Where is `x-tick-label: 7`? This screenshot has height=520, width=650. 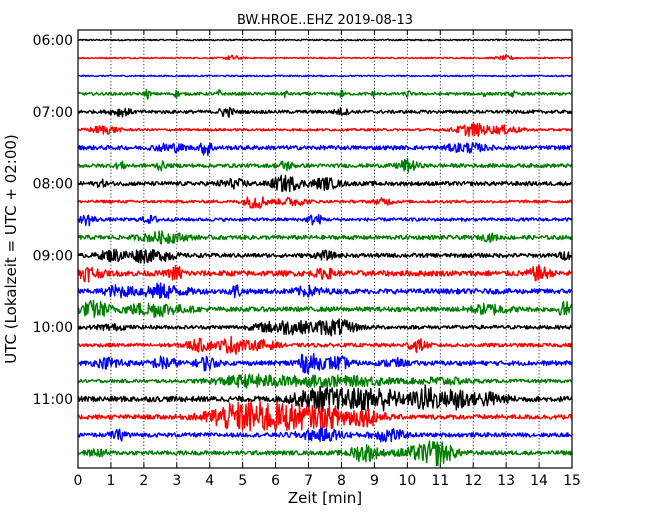 x-tick-label: 7 is located at coordinates (308, 481).